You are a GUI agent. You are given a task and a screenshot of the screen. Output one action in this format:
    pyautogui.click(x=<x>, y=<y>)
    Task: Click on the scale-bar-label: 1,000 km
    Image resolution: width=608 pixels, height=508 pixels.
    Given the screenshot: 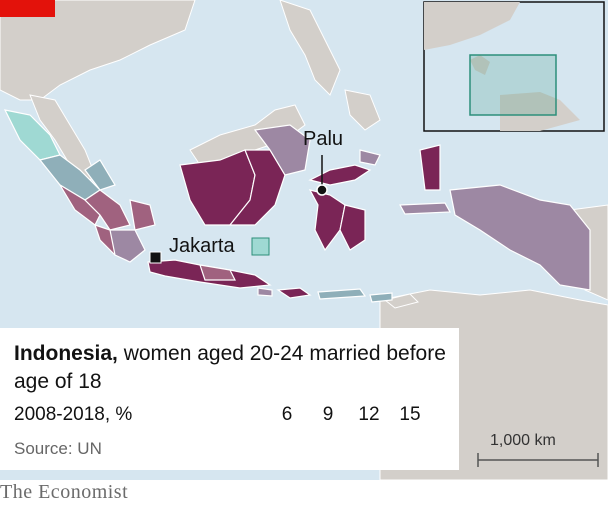 What is the action you would take?
    pyautogui.click(x=523, y=440)
    